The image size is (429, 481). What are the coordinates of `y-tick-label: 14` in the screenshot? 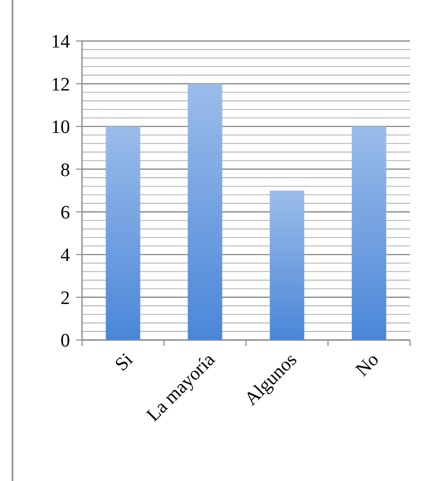 It's located at (60, 42).